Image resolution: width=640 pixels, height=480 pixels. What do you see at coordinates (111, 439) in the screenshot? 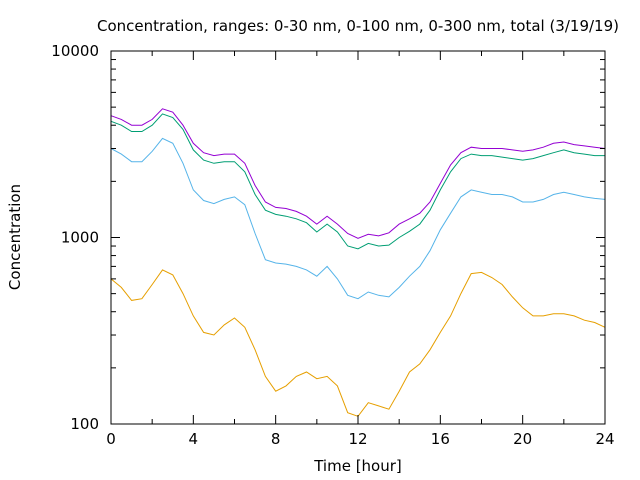
I see `x-tick-label: 0` at bounding box center [111, 439].